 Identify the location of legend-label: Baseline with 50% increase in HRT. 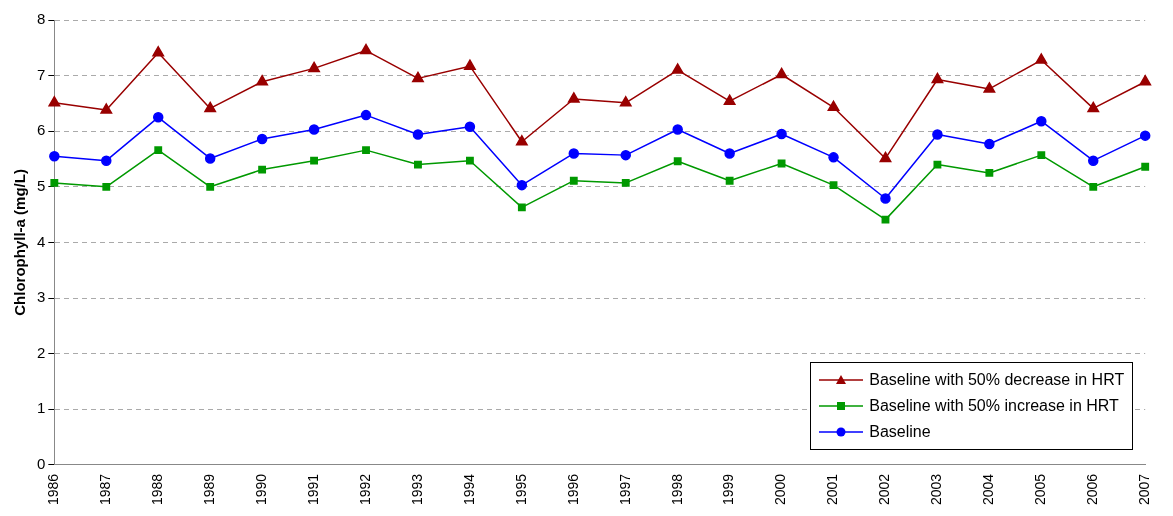
(994, 405).